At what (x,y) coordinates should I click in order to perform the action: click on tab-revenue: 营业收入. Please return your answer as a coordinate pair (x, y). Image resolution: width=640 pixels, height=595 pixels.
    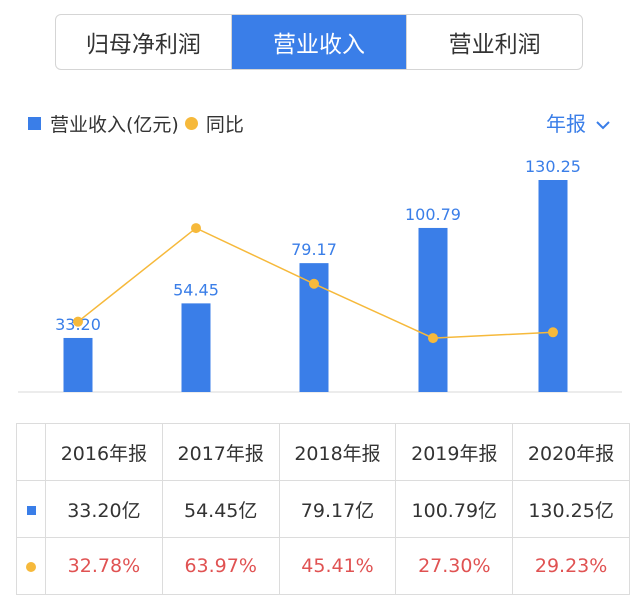
    Looking at the image, I should click on (319, 42).